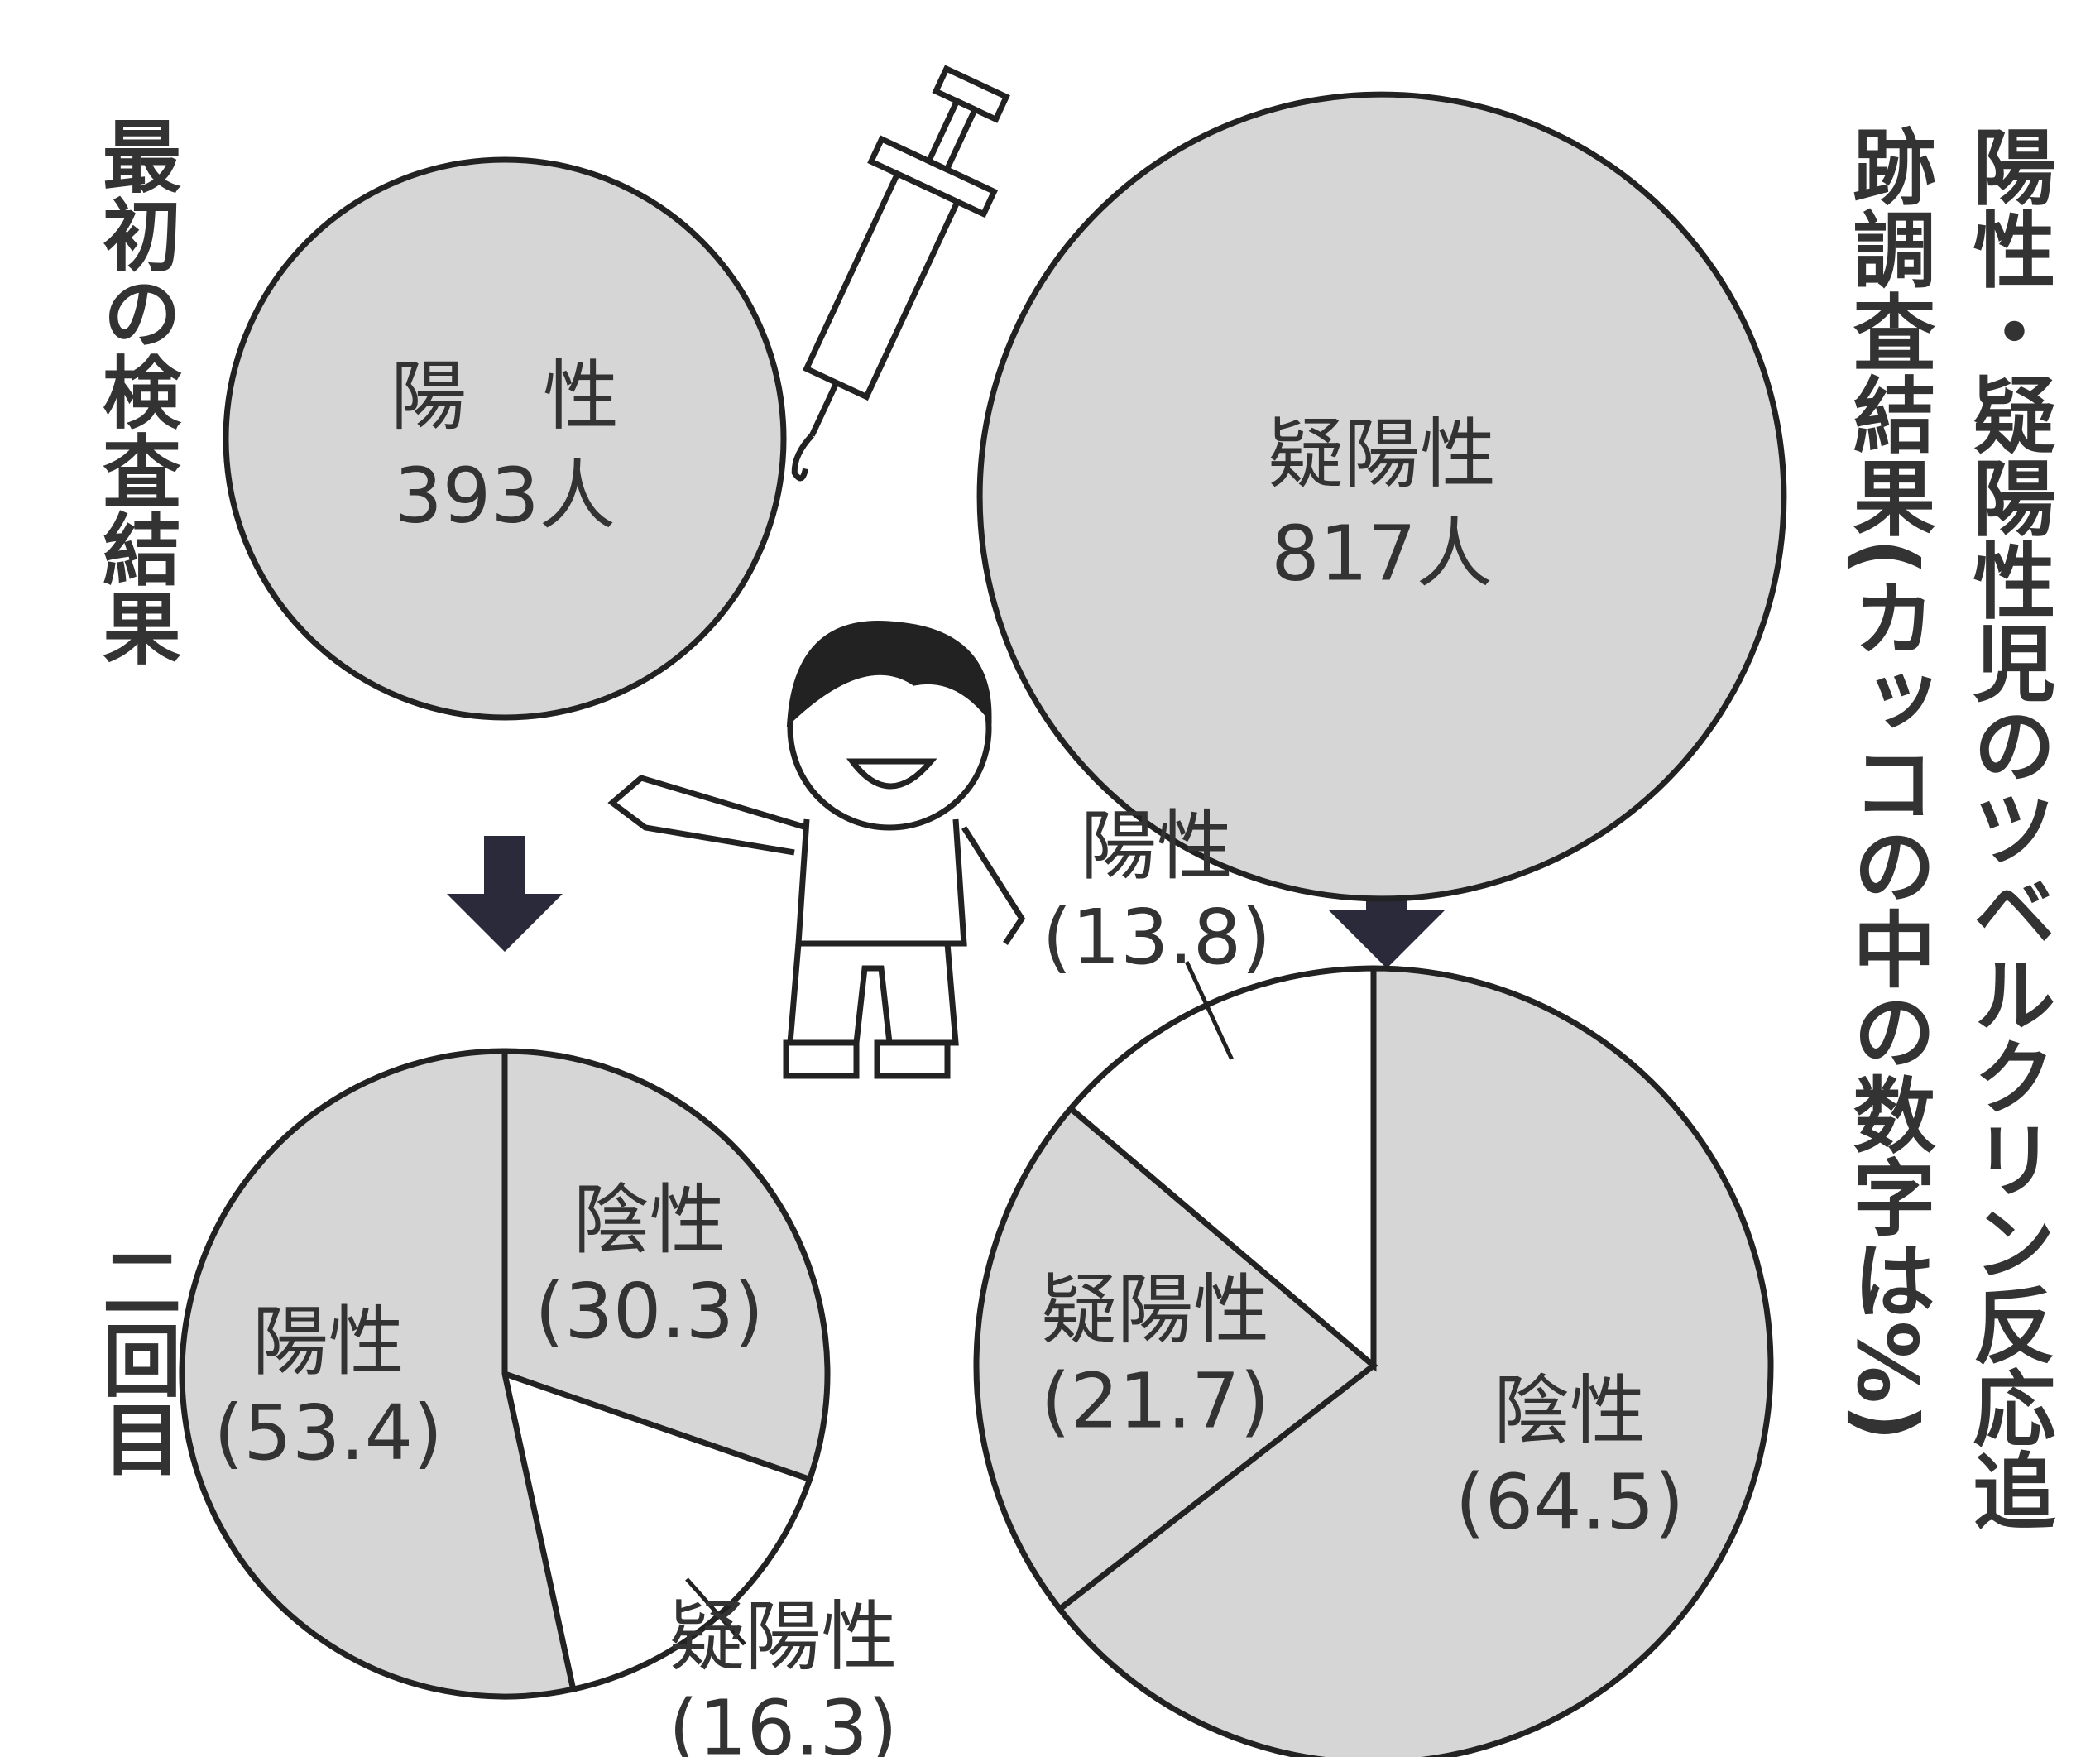 Image resolution: width=2100 pixels, height=1757 pixels. I want to click on circle-name: 疑陽性, so click(1382, 454).